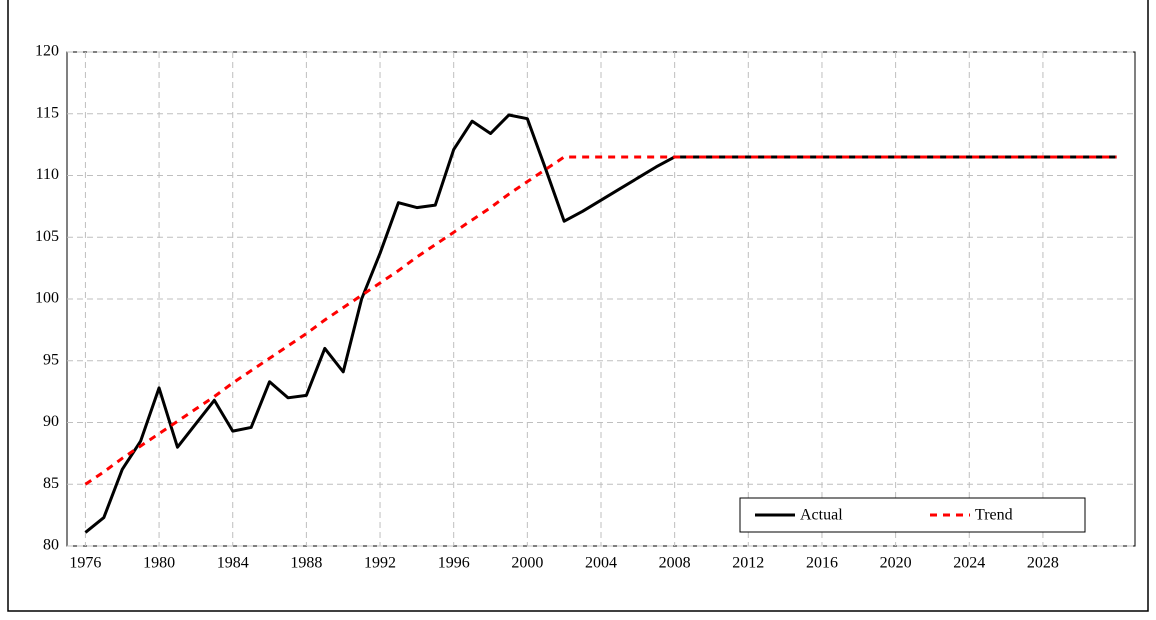 The height and width of the screenshot is (620, 1156). Describe the element at coordinates (601, 563) in the screenshot. I see `x-tick-label: 2004` at that location.